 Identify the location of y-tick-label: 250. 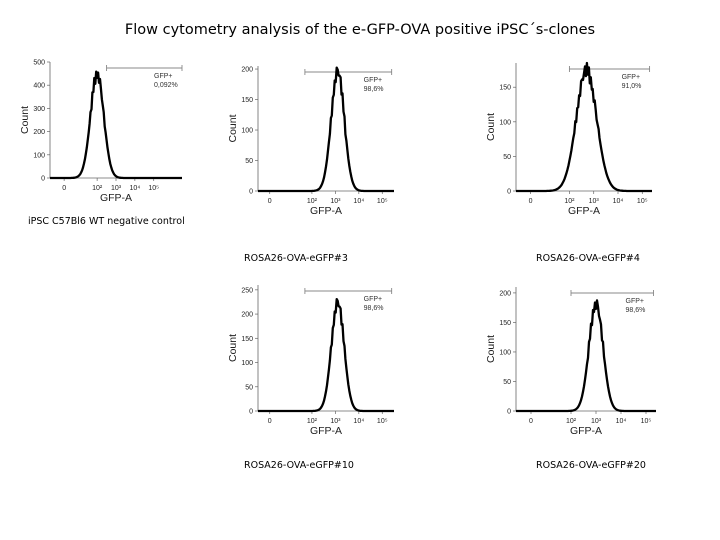
(247, 290).